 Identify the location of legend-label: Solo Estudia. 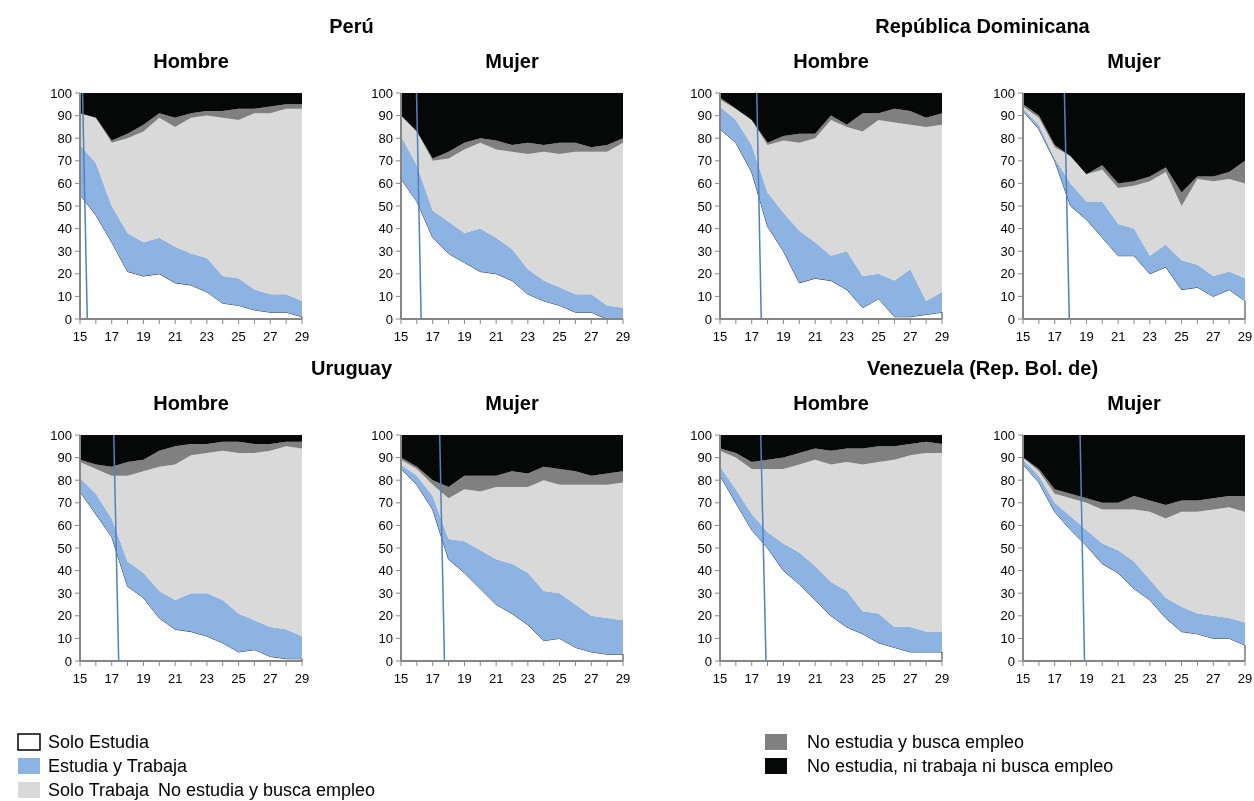
(99, 742).